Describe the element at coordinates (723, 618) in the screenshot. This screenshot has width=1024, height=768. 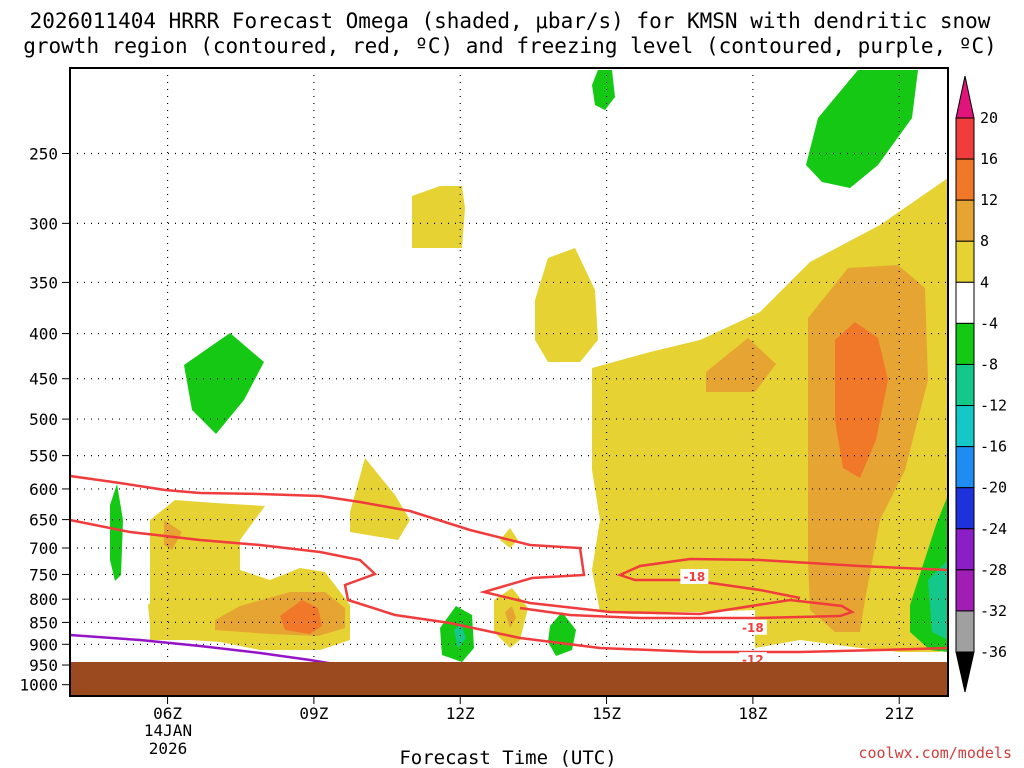
I see `contour-labels: -18-18-12` at that location.